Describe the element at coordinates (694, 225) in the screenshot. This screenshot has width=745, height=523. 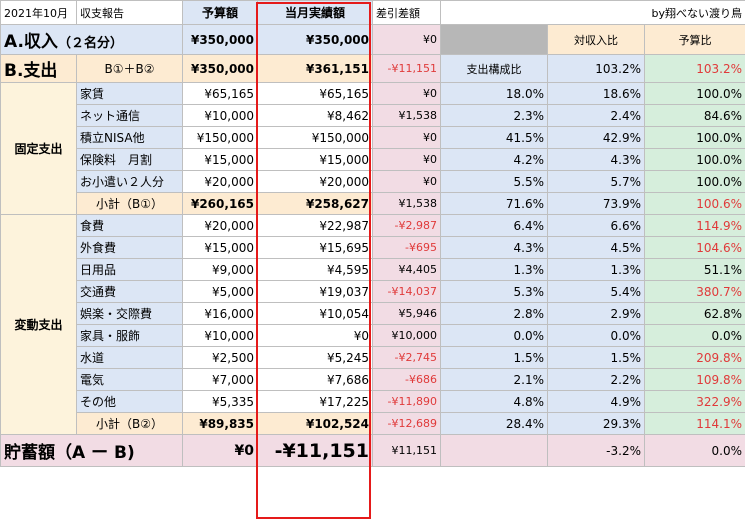
I see `item-ratio-budget: 114.9%` at that location.